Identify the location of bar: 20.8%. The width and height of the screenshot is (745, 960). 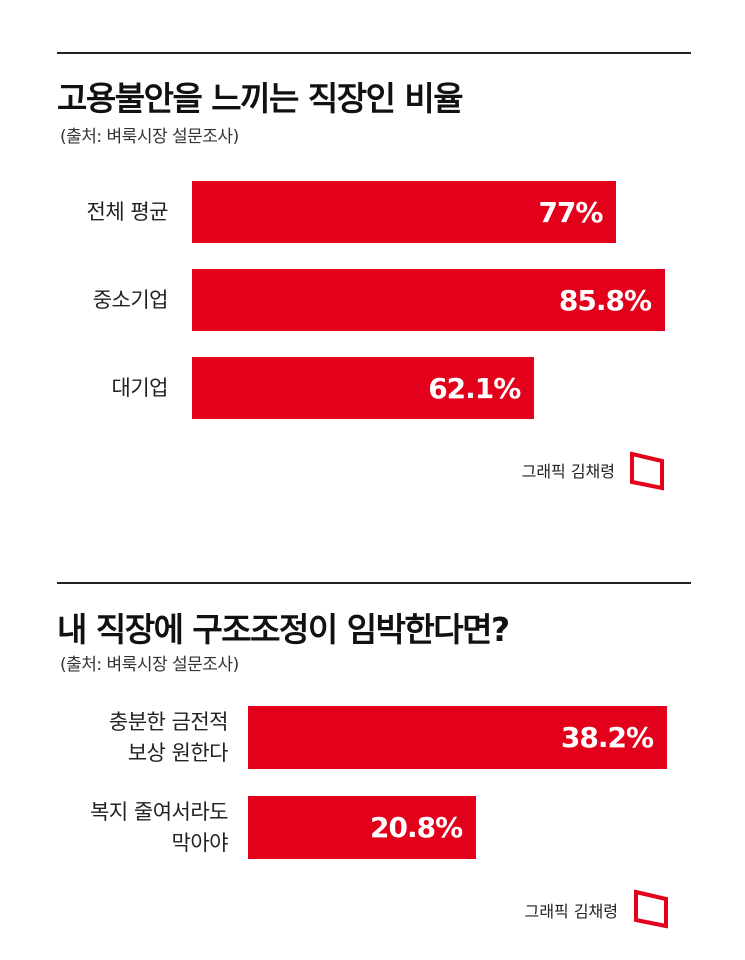
(362, 827).